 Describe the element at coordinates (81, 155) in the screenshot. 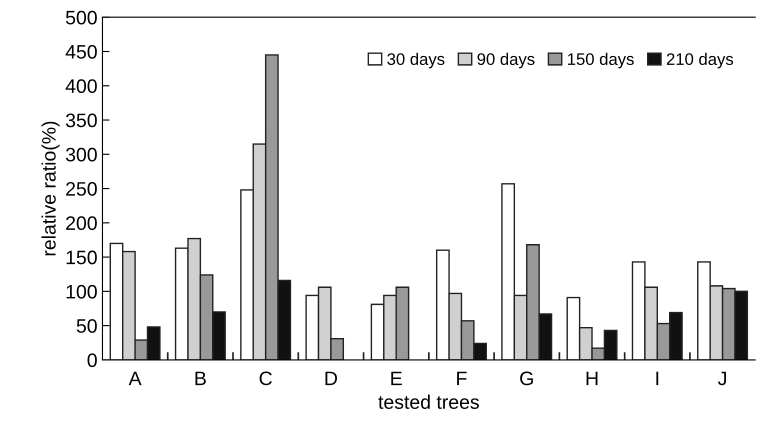

I see `y-tick-label: 300` at that location.